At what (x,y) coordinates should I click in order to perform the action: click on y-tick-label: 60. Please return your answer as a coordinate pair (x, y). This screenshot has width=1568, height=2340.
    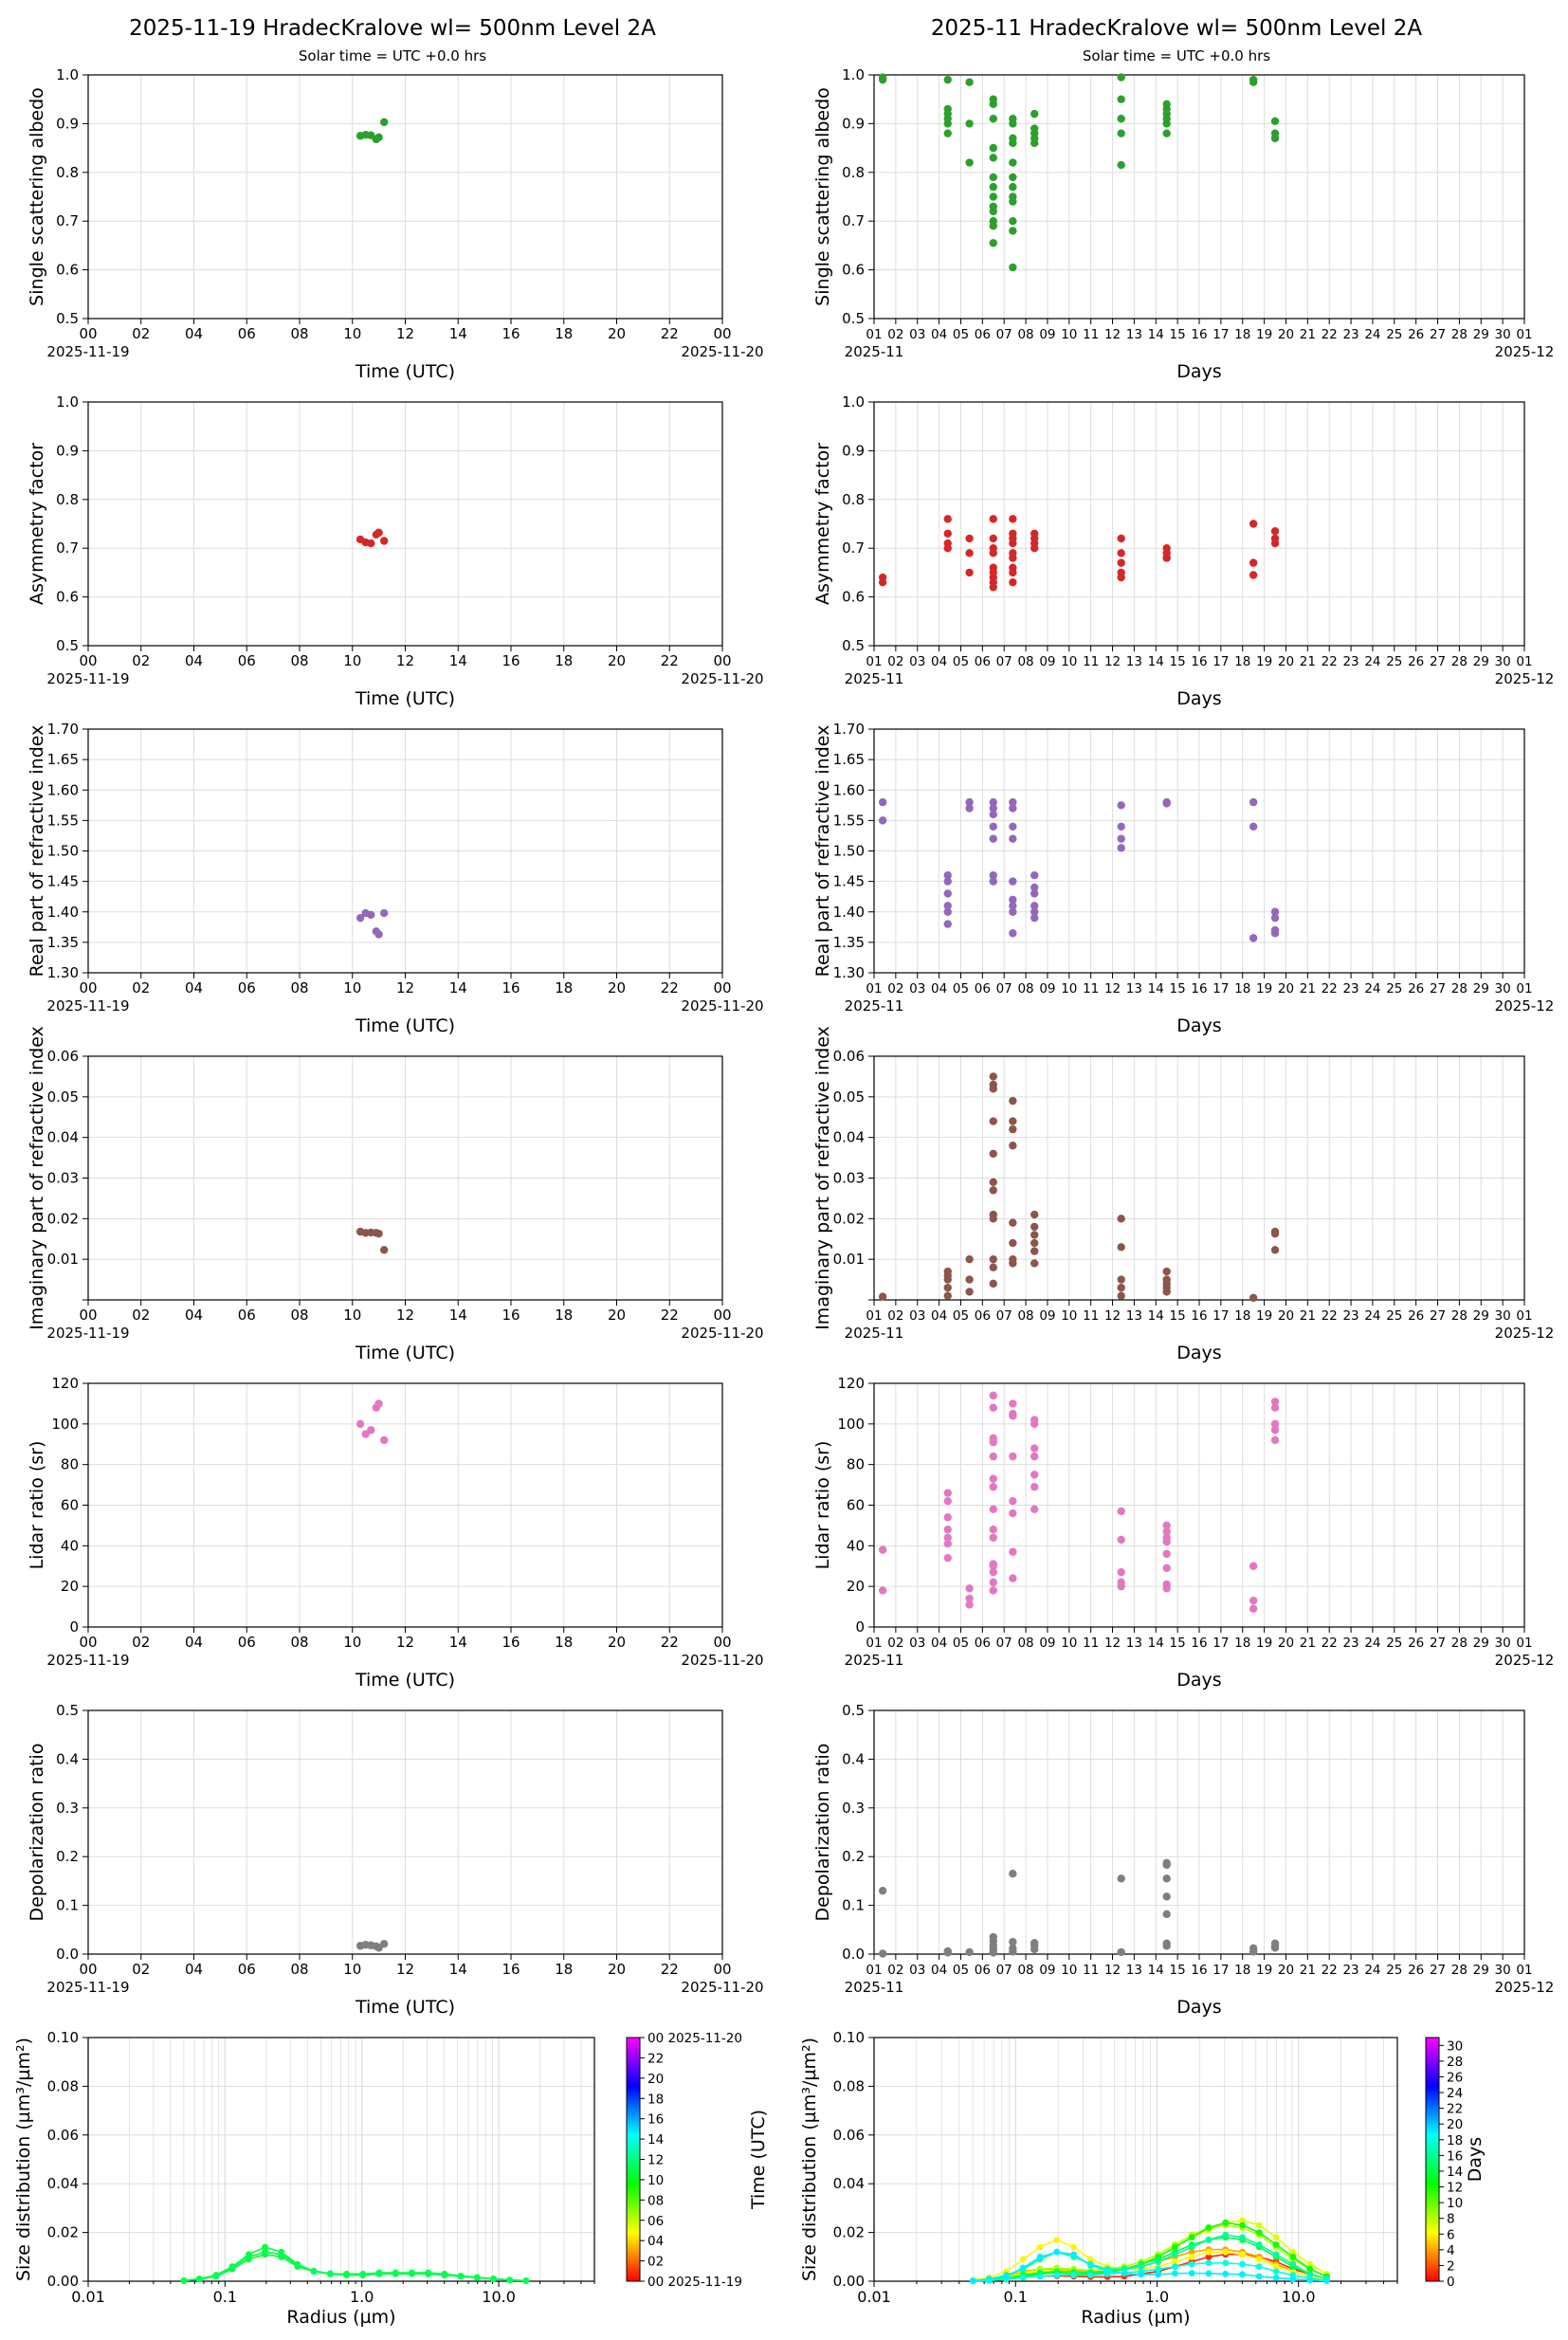
    Looking at the image, I should click on (856, 1505).